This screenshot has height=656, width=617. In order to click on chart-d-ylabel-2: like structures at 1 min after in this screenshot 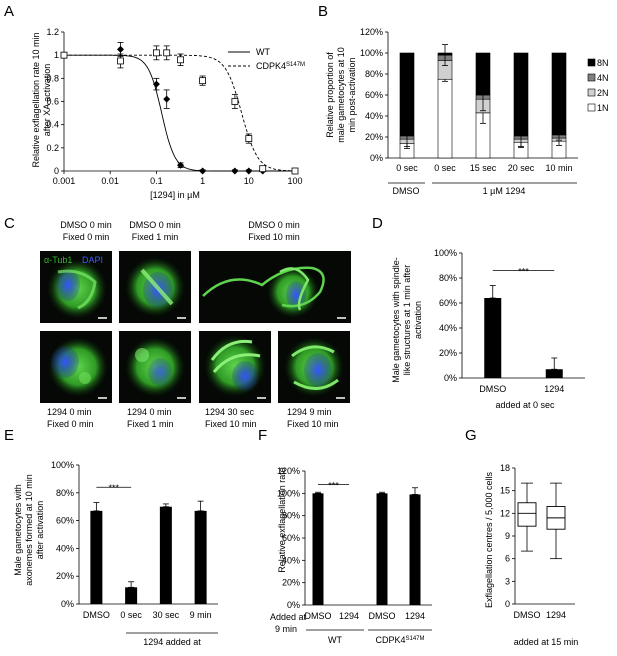, I will do `click(407, 320)`.